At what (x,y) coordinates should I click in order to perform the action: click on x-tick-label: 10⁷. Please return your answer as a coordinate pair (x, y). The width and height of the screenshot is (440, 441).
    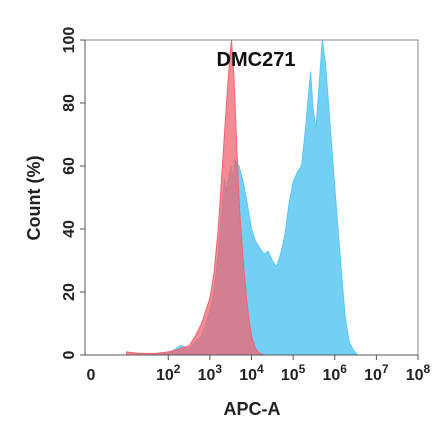
    Looking at the image, I should click on (376, 373).